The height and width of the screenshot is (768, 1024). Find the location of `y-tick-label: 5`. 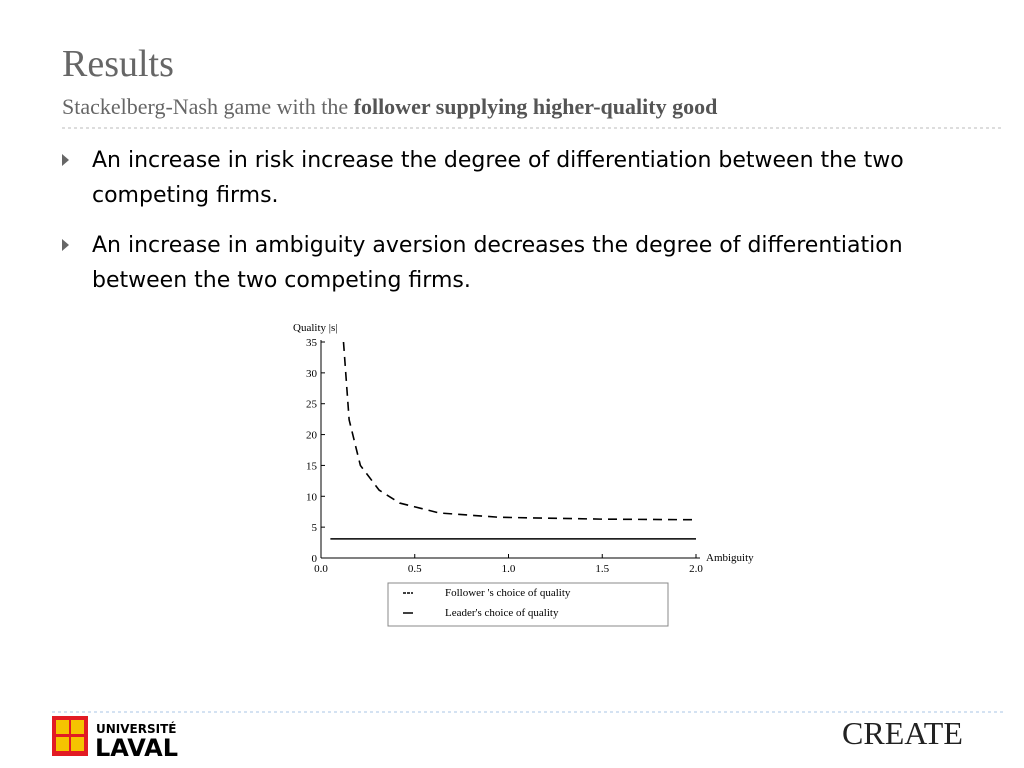

y-tick-label: 5 is located at coordinates (315, 528).